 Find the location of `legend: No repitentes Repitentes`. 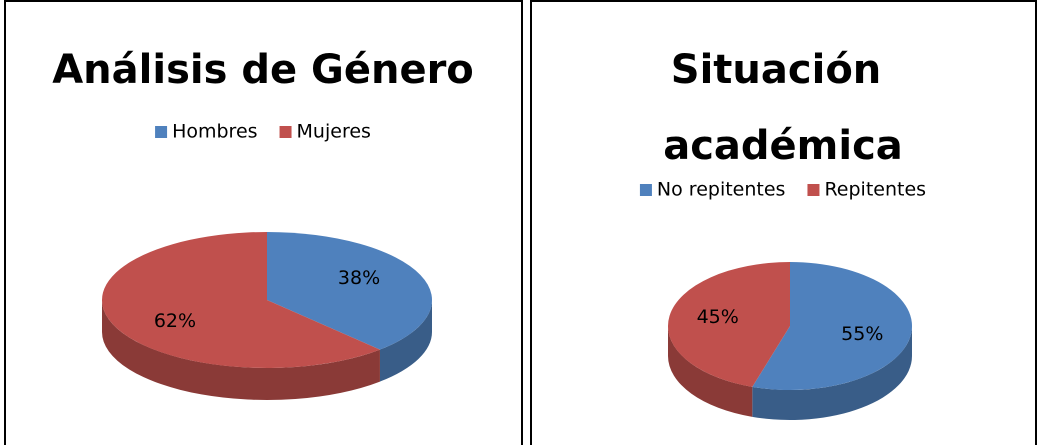

legend: No repitentes Repitentes is located at coordinates (782, 190).